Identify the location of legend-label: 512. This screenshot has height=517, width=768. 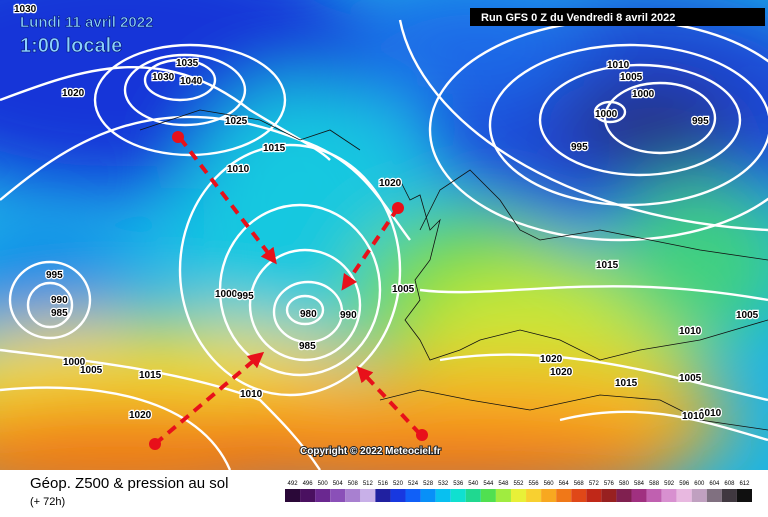
(368, 484).